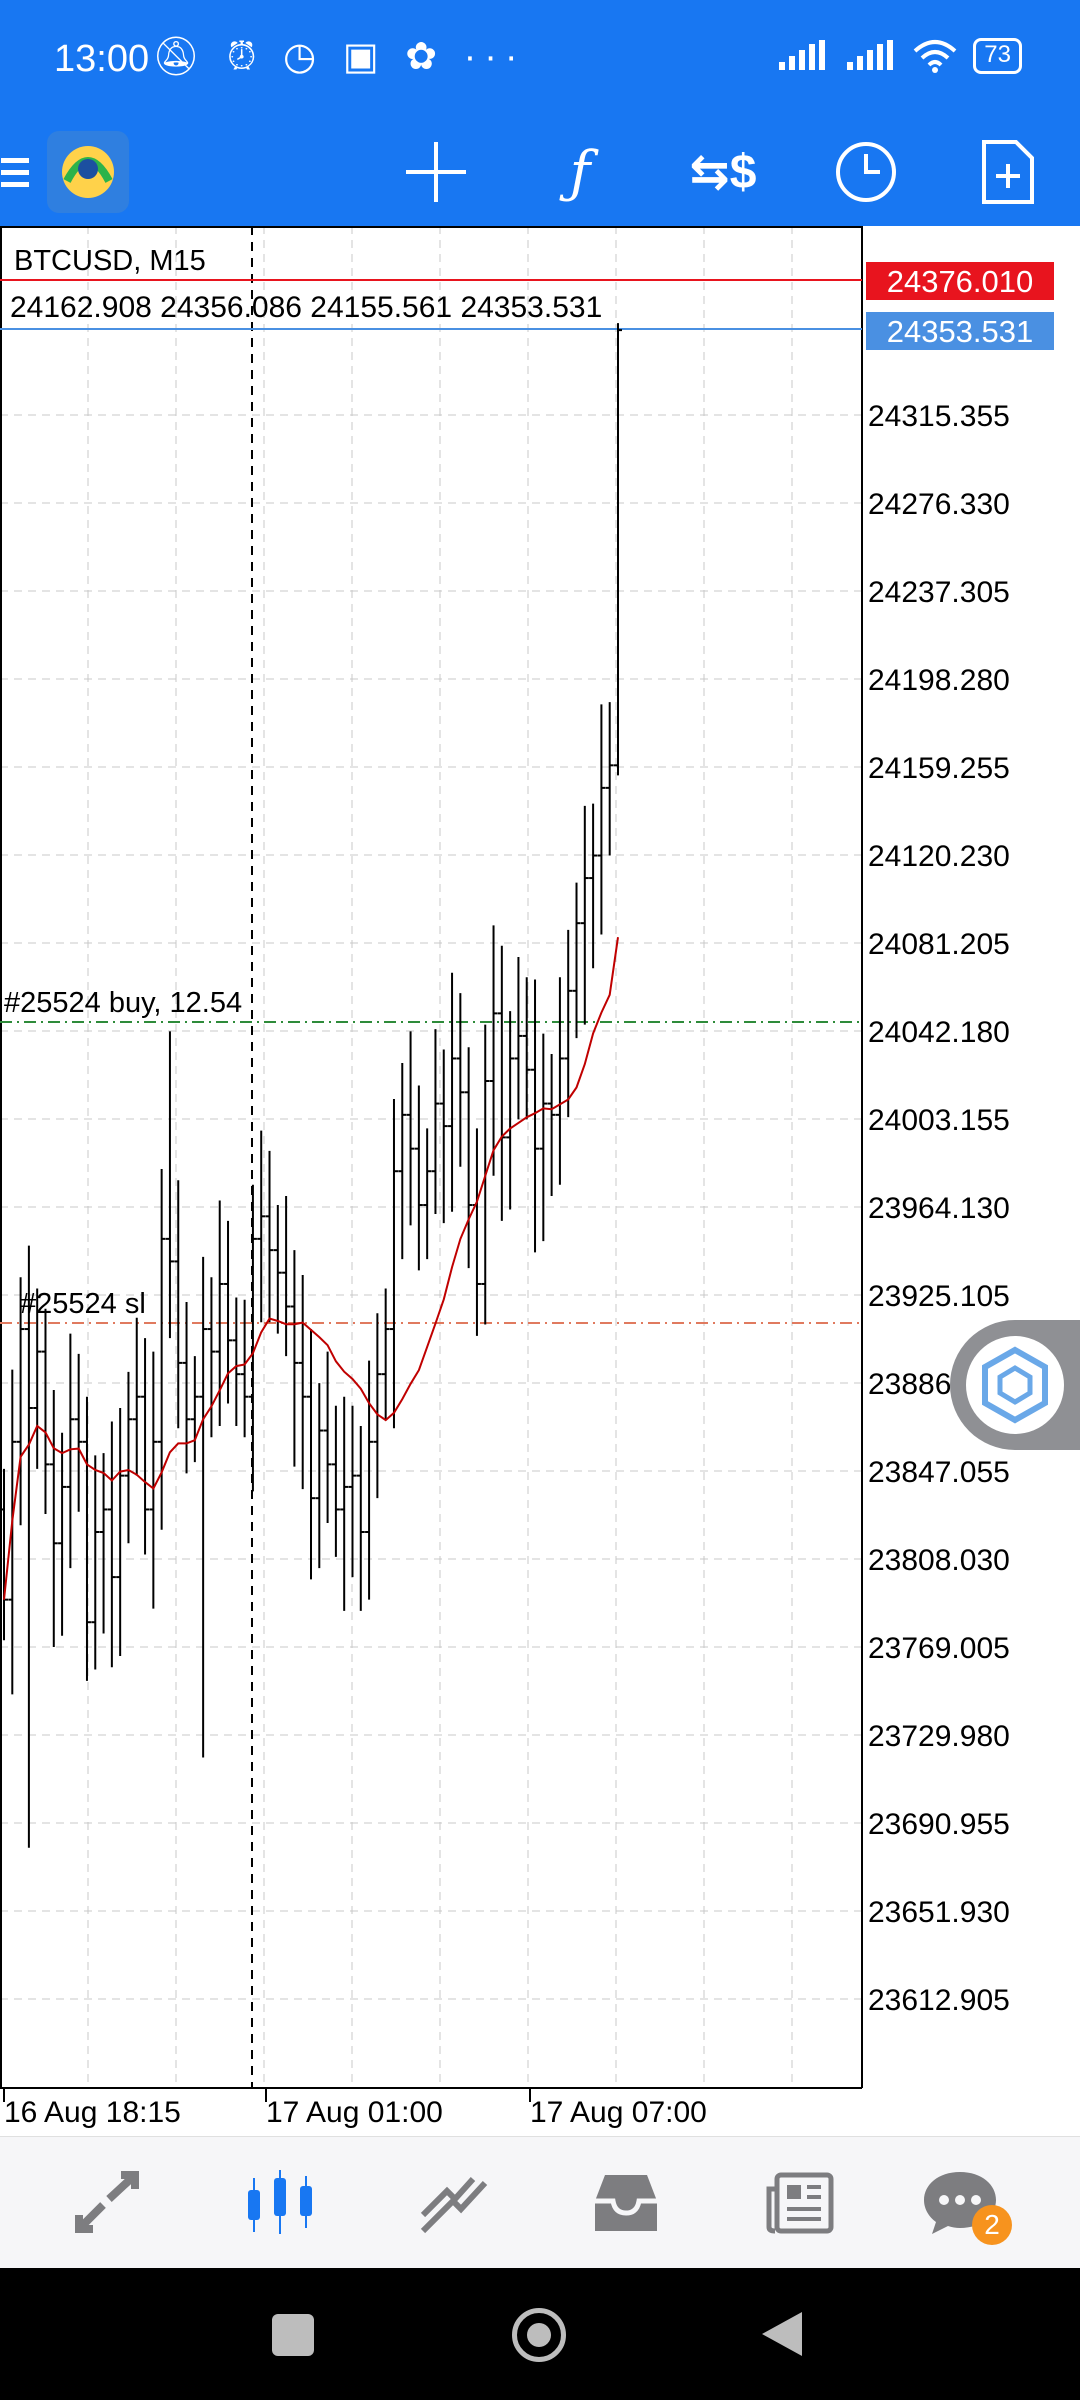  What do you see at coordinates (293, 2335) in the screenshot?
I see `recent-apps-button` at bounding box center [293, 2335].